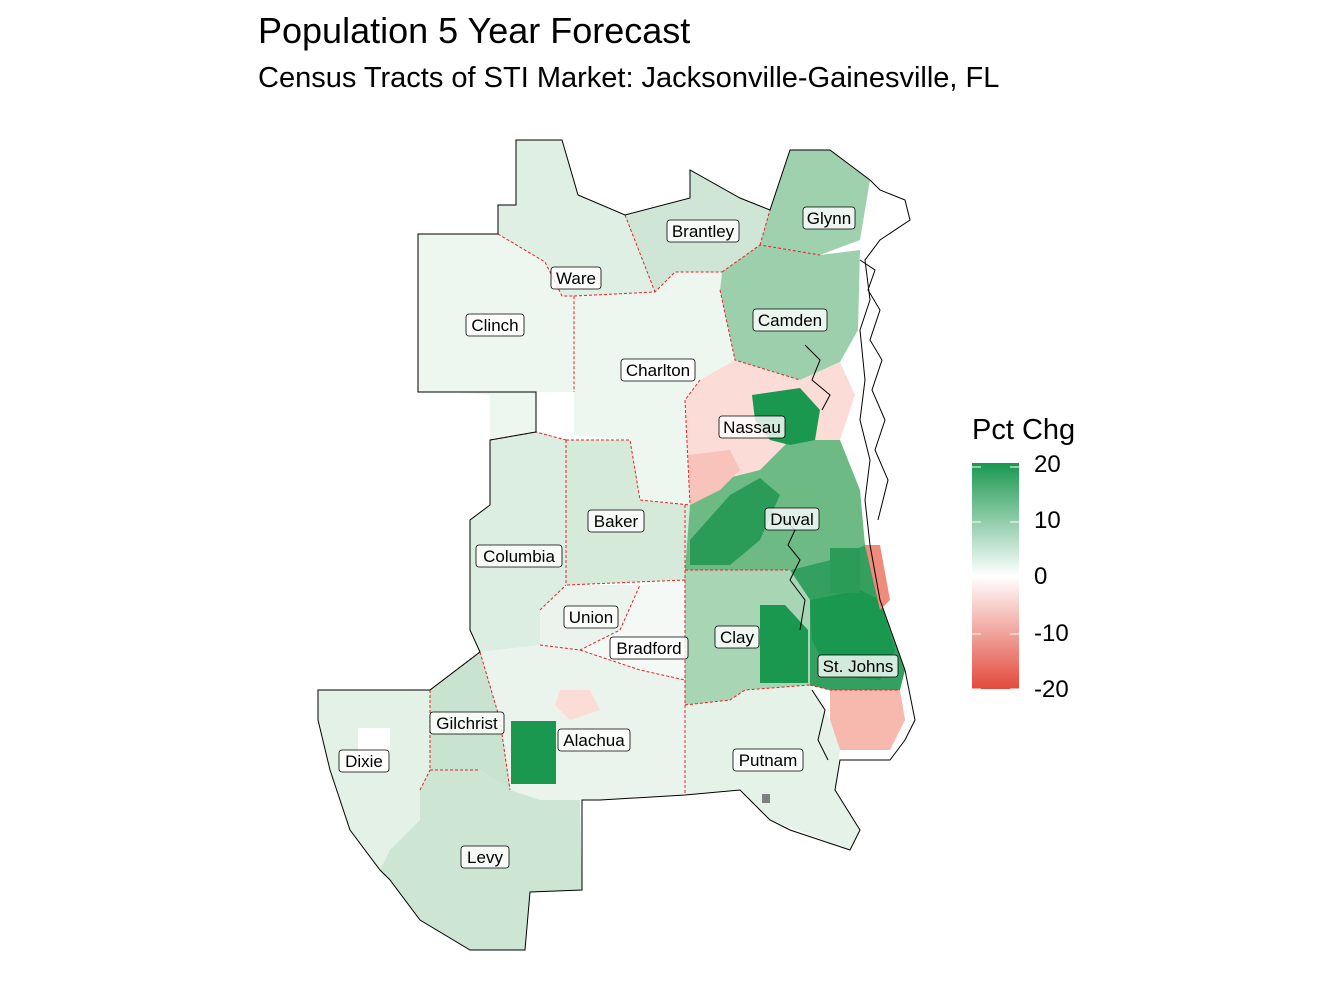  I want to click on svg-text: Dixie, so click(364, 761).